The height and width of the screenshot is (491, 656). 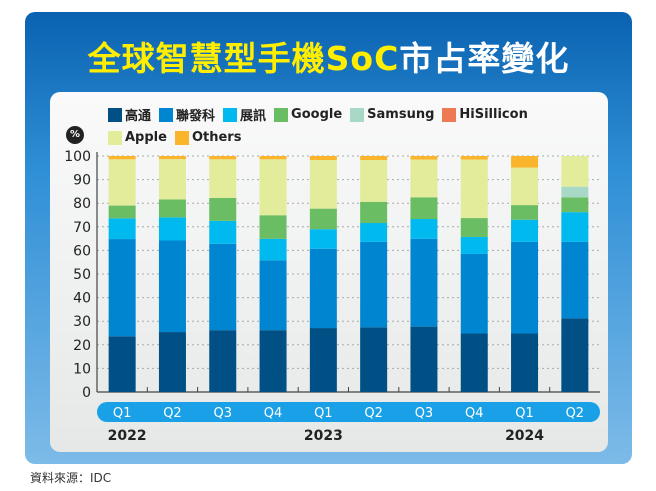 What do you see at coordinates (146, 137) in the screenshot?
I see `legend-label: Apple` at bounding box center [146, 137].